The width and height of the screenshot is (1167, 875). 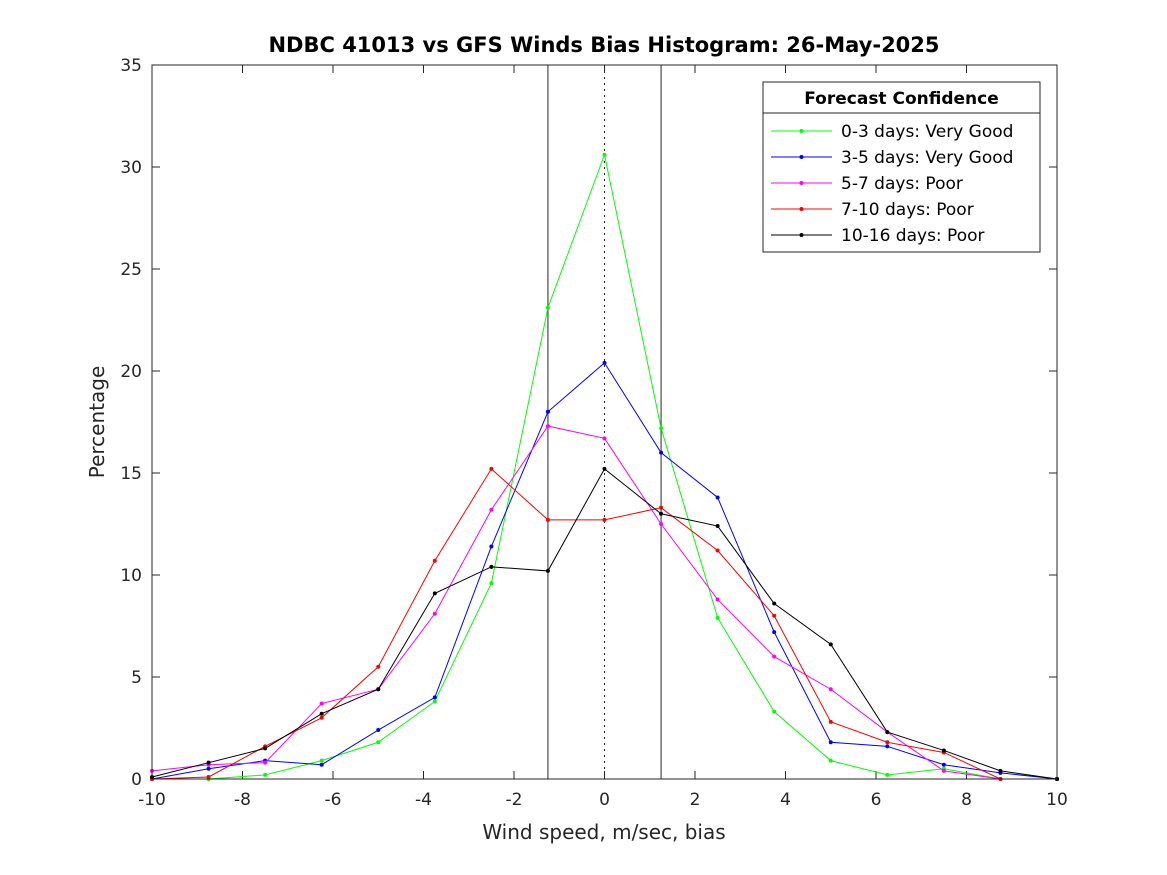 What do you see at coordinates (902, 184) in the screenshot?
I see `legend-label: 5-7 days: Poor` at bounding box center [902, 184].